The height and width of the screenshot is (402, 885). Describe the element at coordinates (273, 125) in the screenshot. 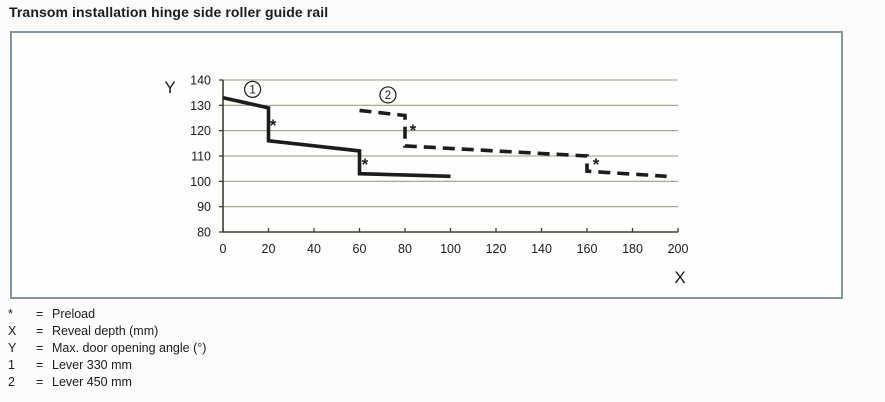

I see `preload-asterisk-1: *` at that location.